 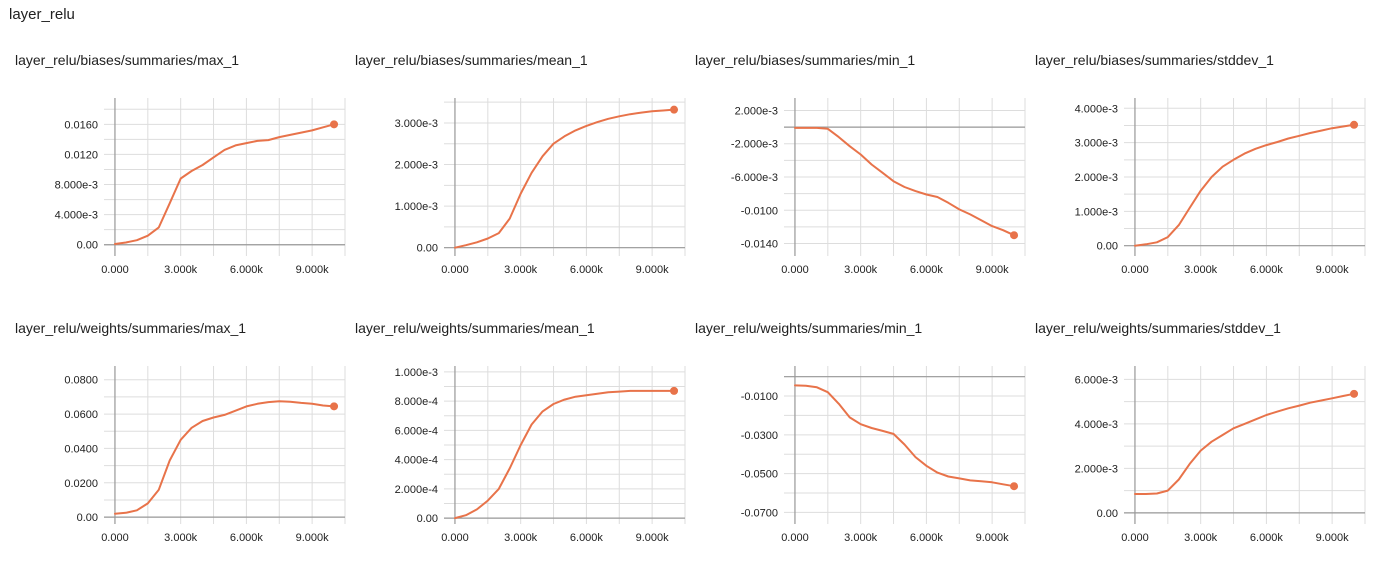 I want to click on y-tick-label: -0.0140, so click(x=759, y=245).